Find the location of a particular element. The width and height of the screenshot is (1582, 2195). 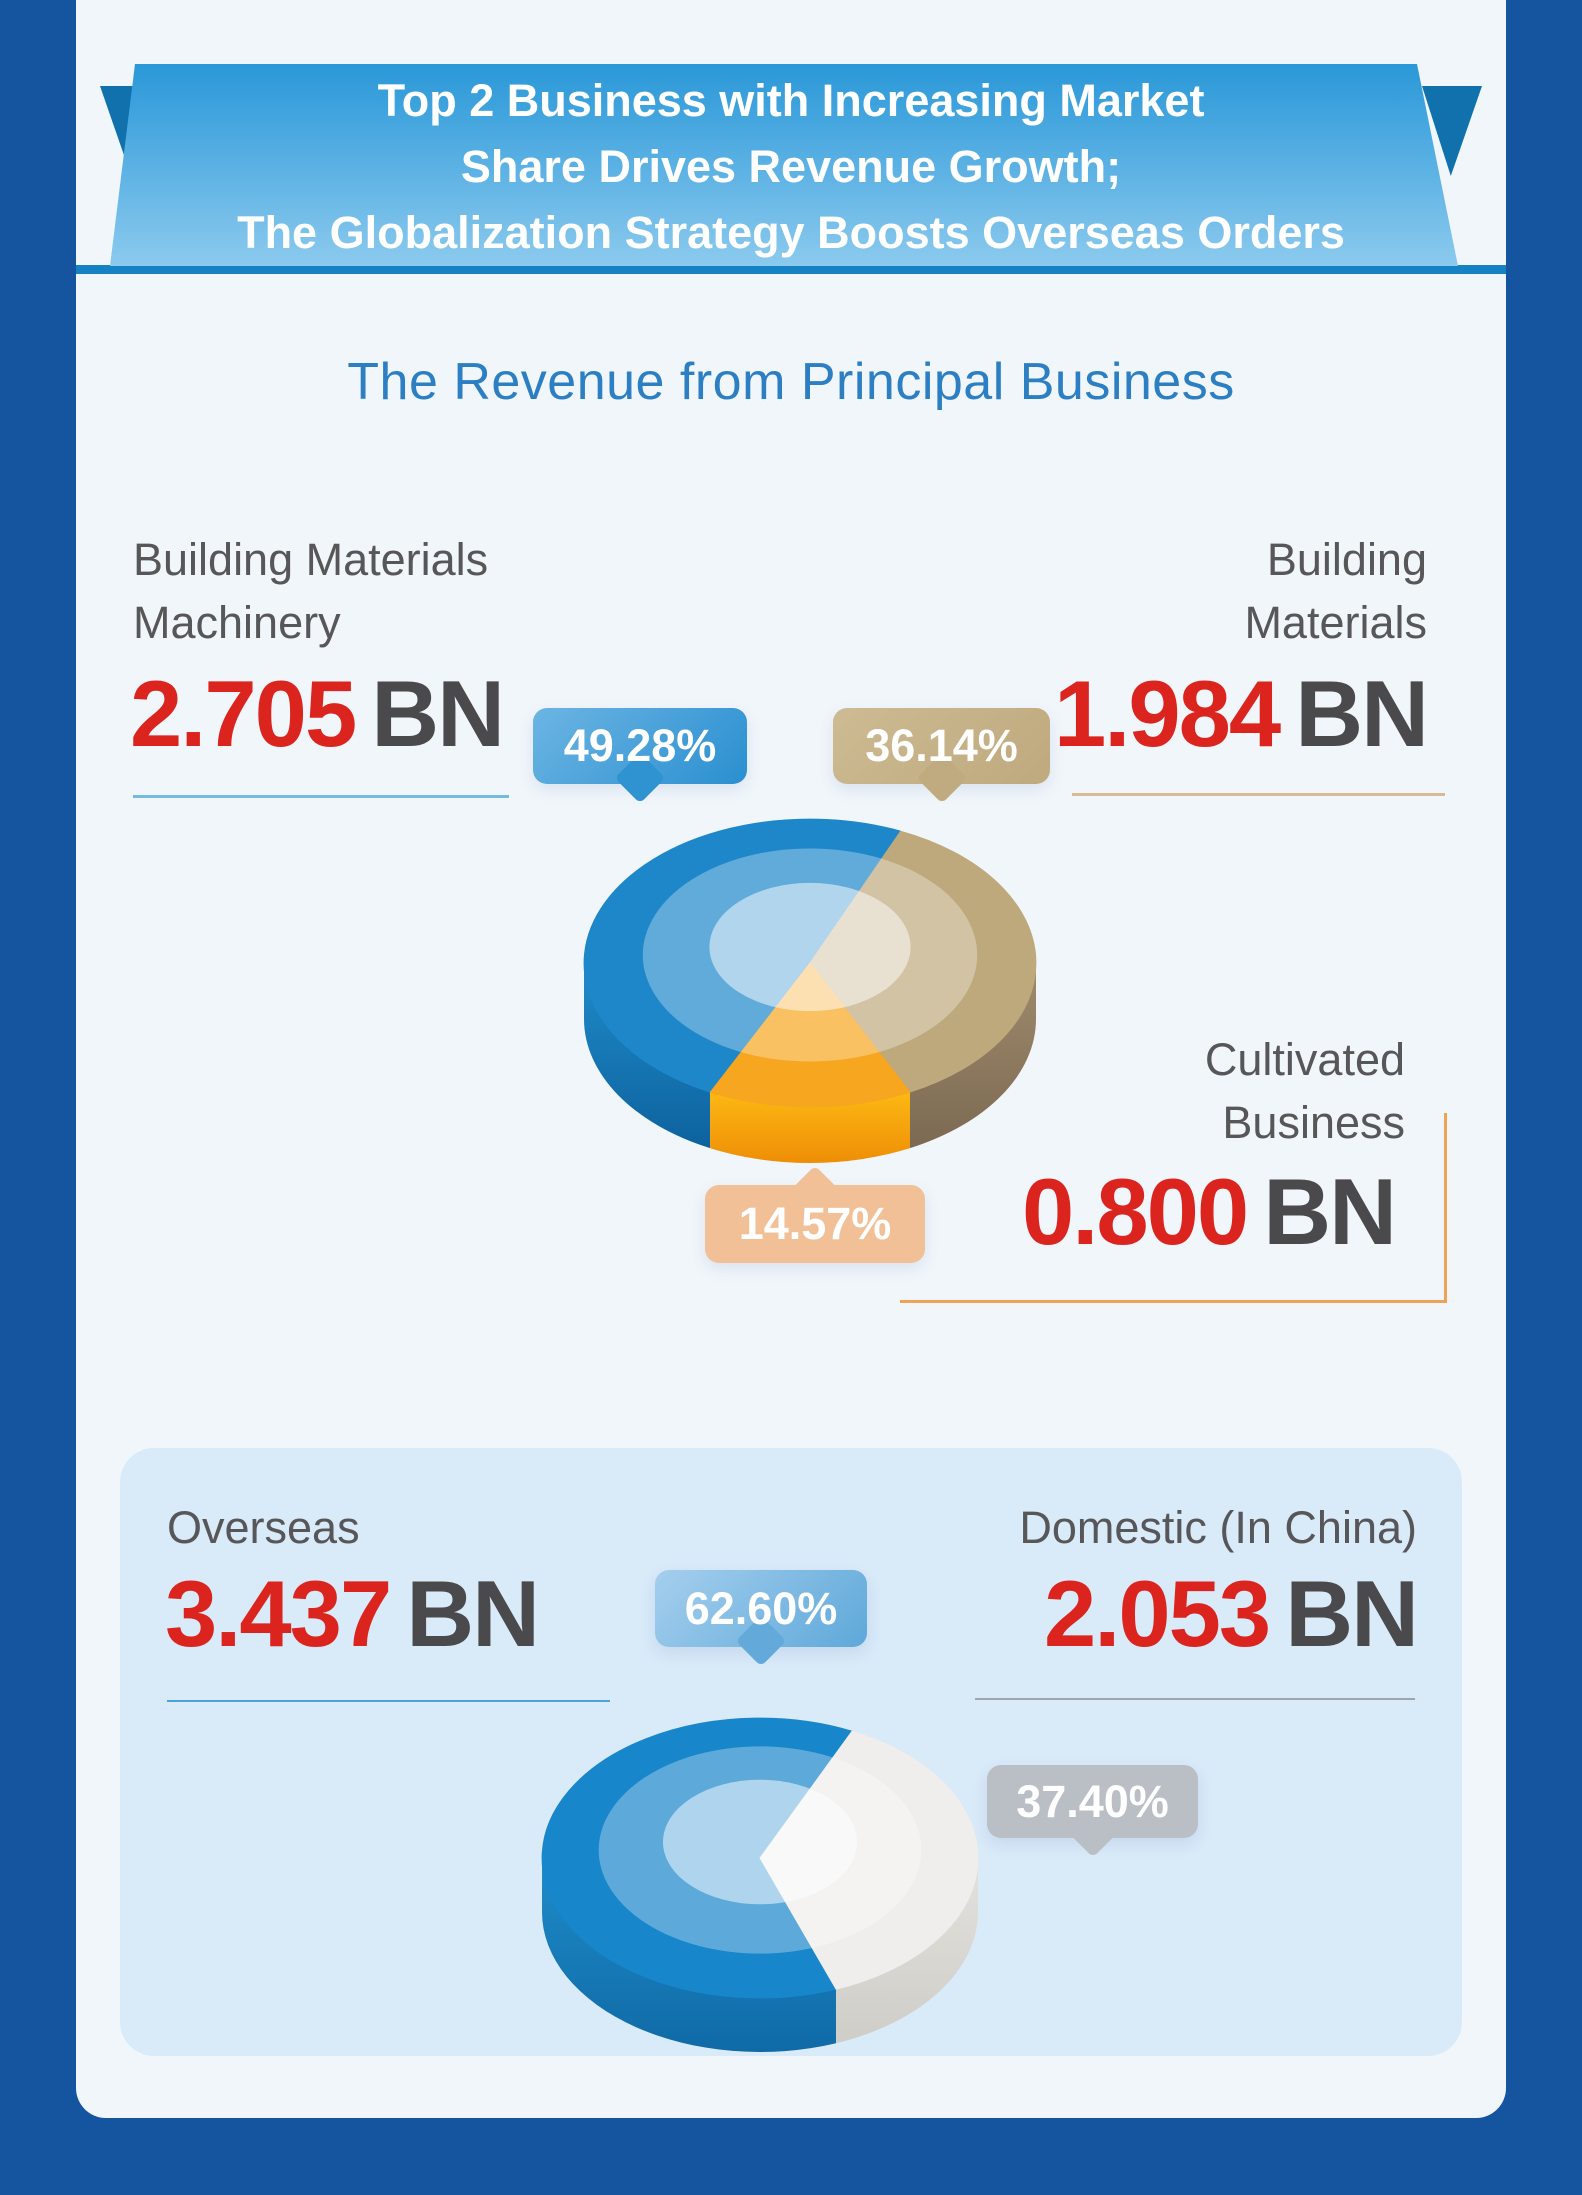

divider-domestic is located at coordinates (1195, 1699).